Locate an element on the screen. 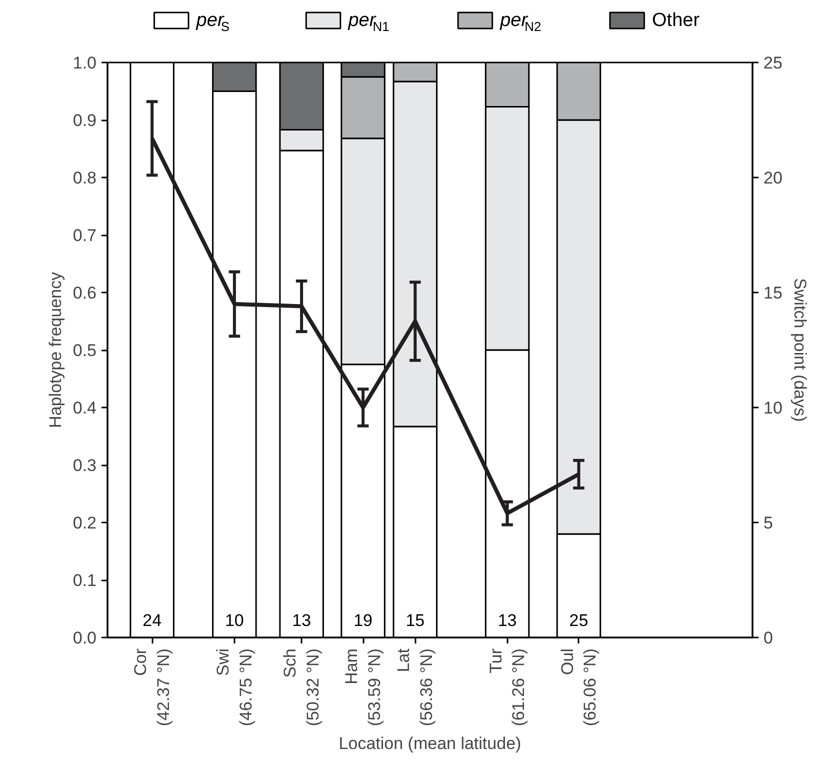 The image size is (828, 761). y-tick-label: 0.0 is located at coordinates (84, 638).